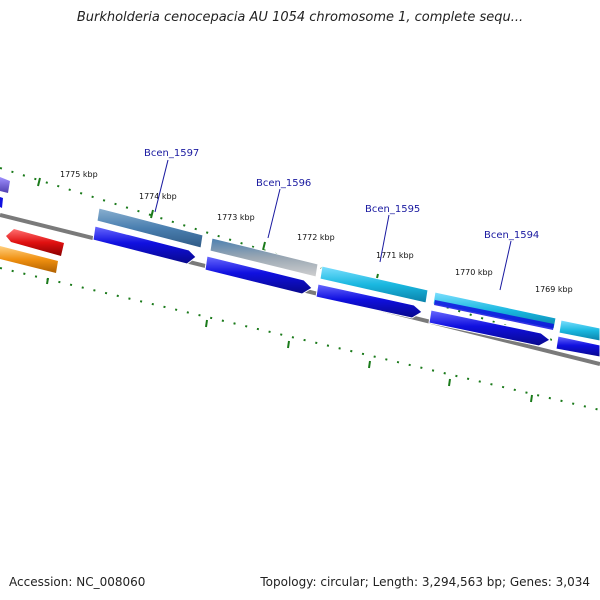  I want to click on tick-label-1769: 1769 kbp, so click(554, 289).